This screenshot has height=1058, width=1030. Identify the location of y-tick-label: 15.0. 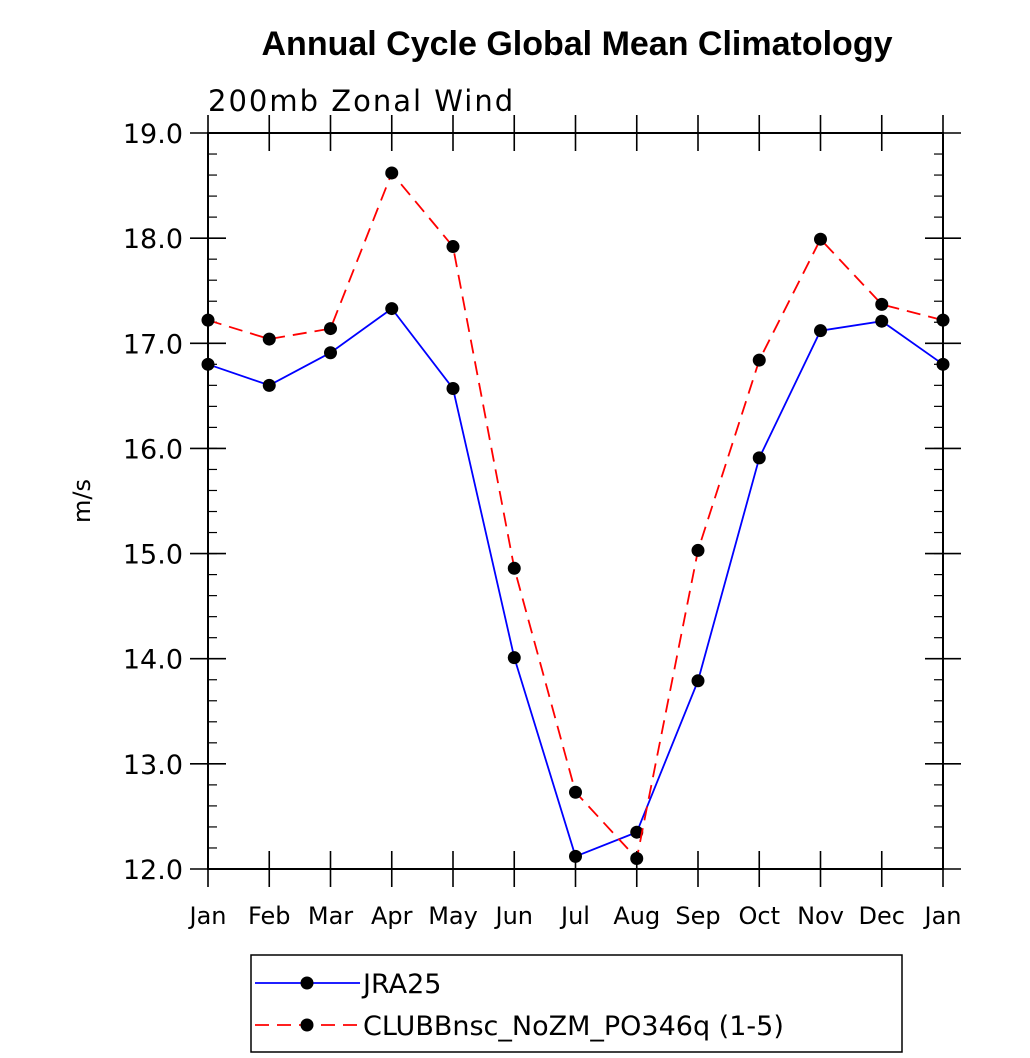
(153, 555).